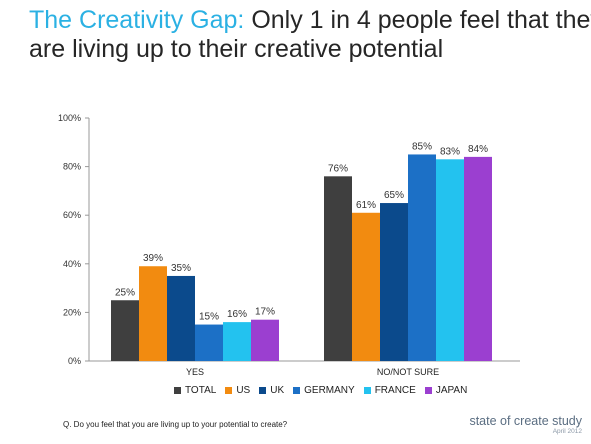 Image resolution: width=591 pixels, height=444 pixels. I want to click on legend-item-us: US, so click(237, 390).